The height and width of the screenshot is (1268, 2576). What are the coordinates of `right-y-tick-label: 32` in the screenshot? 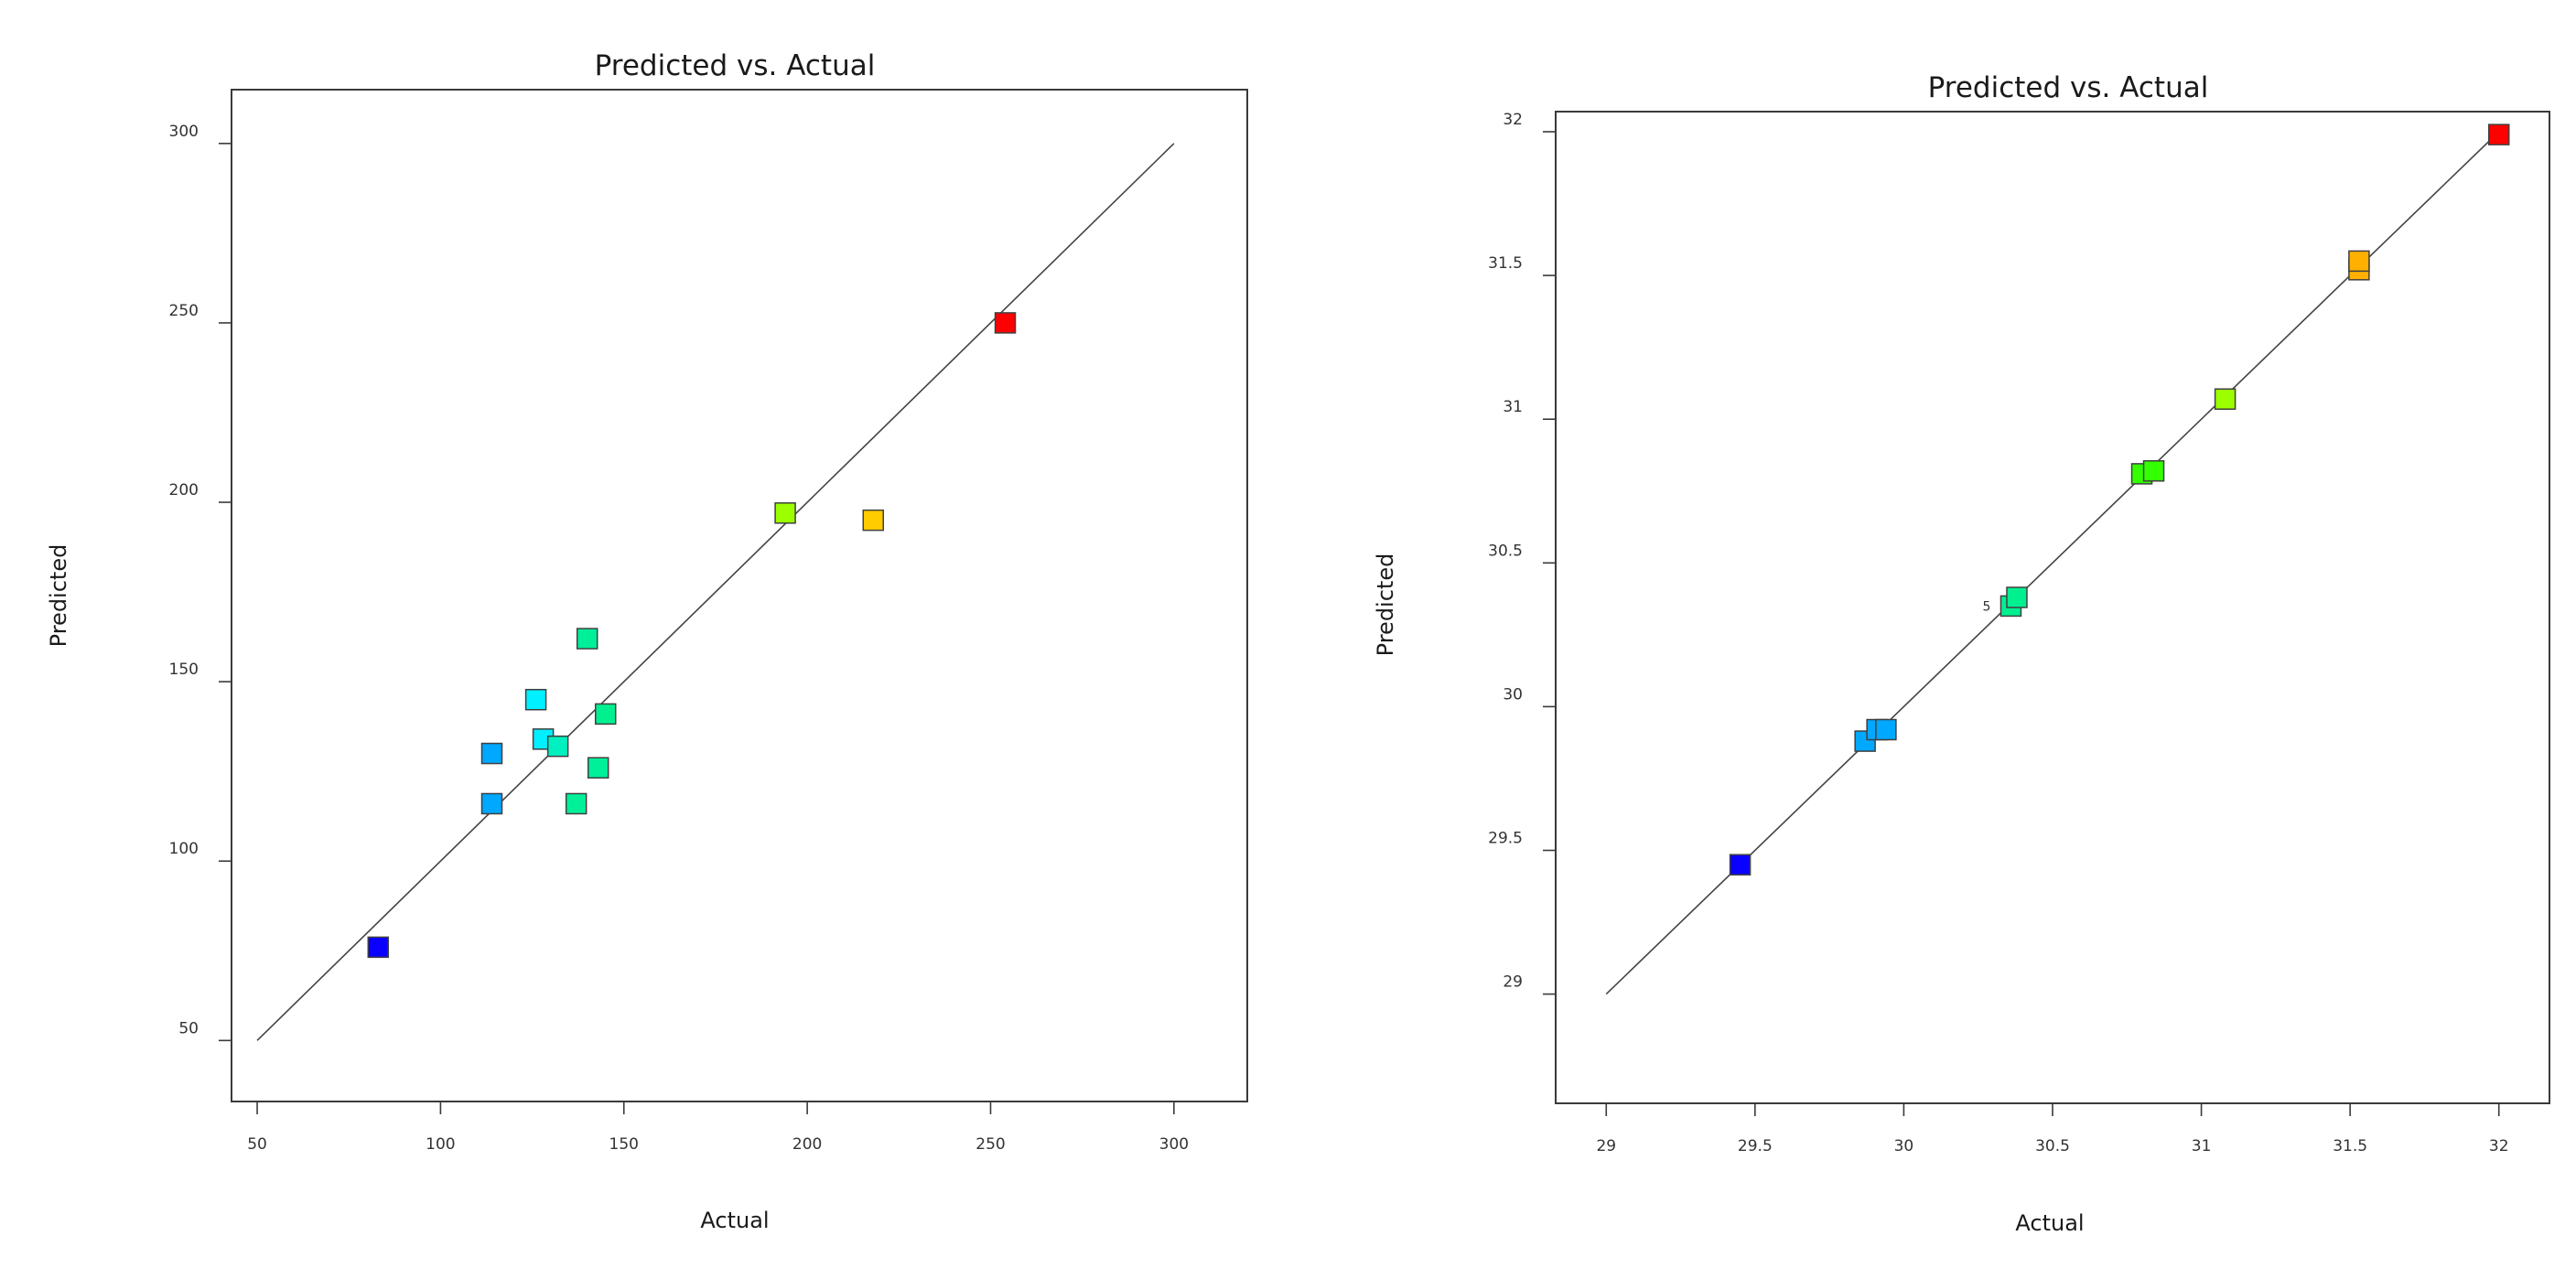 It's located at (1513, 120).